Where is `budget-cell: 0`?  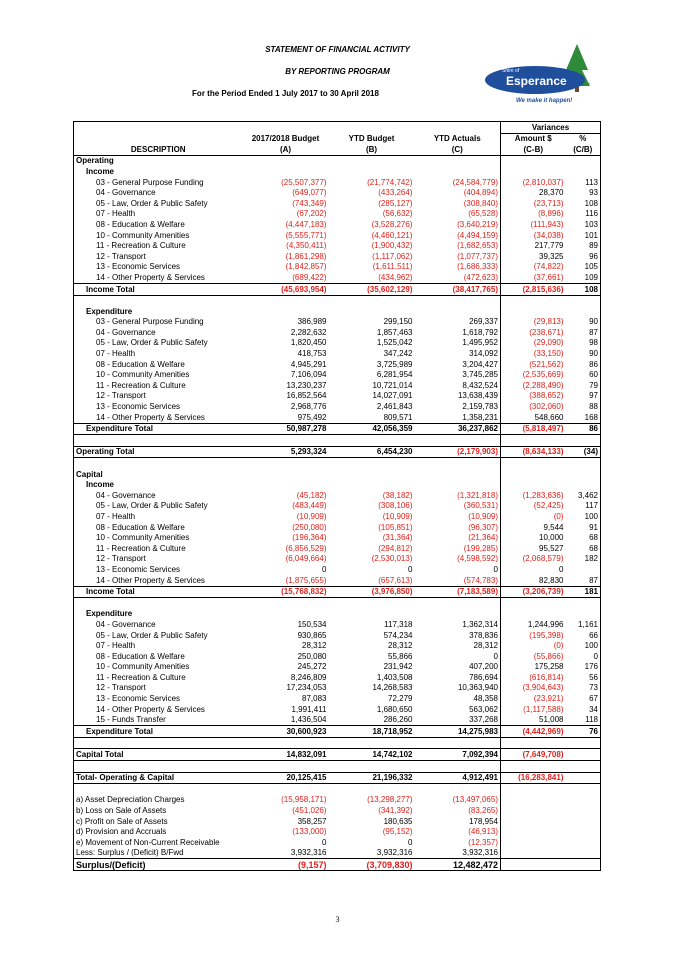 budget-cell: 0 is located at coordinates (324, 569).